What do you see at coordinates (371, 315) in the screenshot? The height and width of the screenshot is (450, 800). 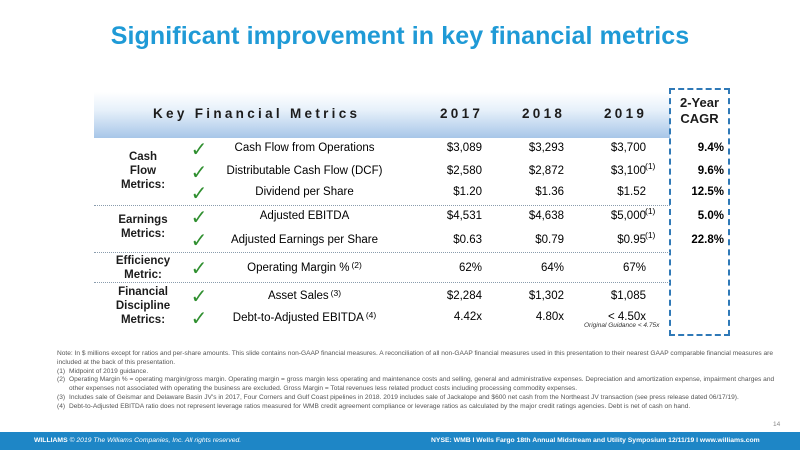 I see `footnote-marker: (4)` at bounding box center [371, 315].